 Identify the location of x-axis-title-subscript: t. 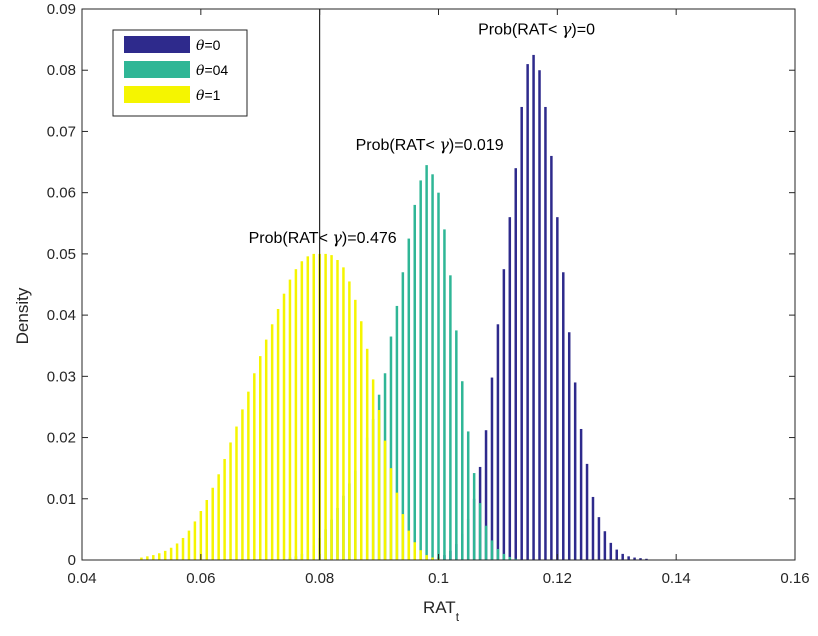
(458, 617).